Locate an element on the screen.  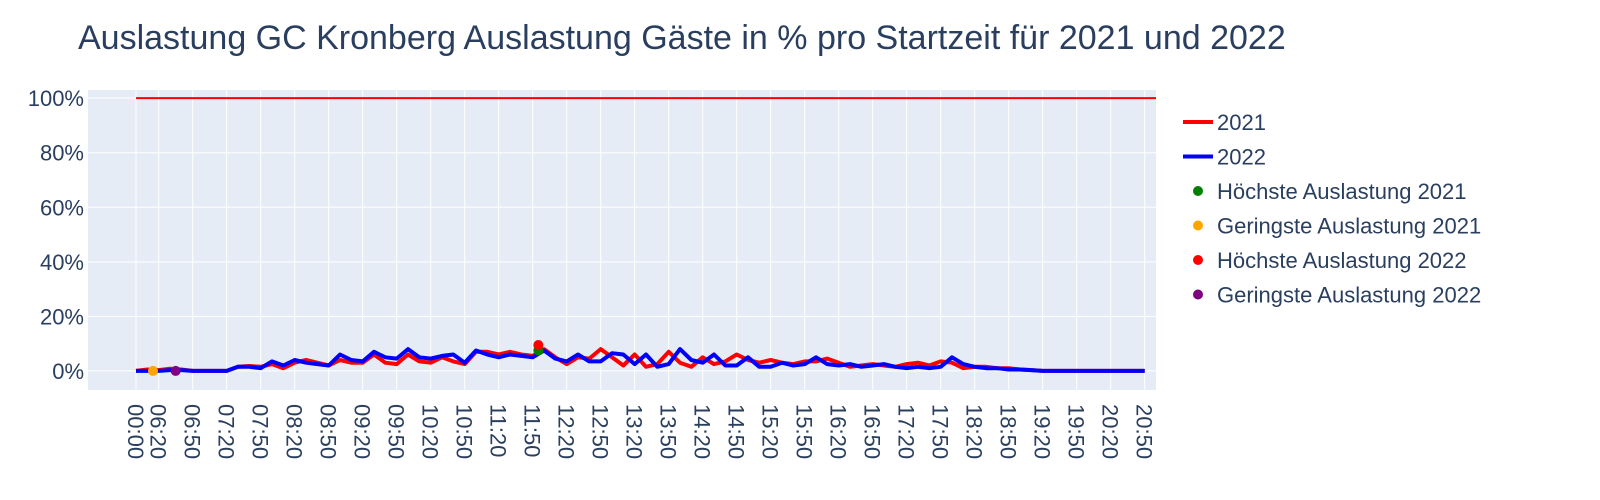
y-tick-label: 80% is located at coordinates (62, 153).